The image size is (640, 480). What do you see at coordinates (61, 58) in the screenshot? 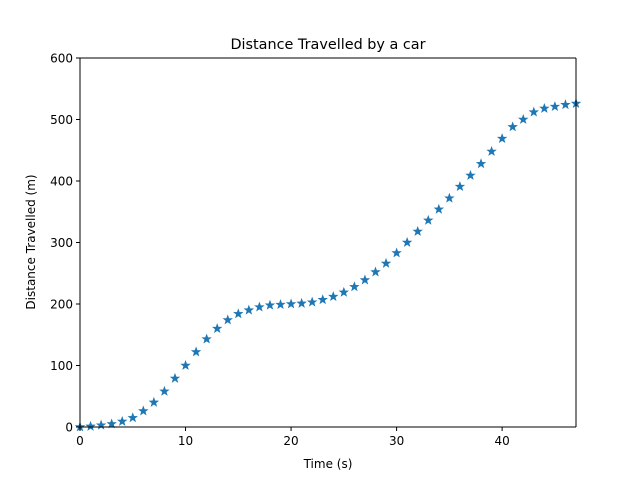
I see `y-tick-label: 600` at bounding box center [61, 58].